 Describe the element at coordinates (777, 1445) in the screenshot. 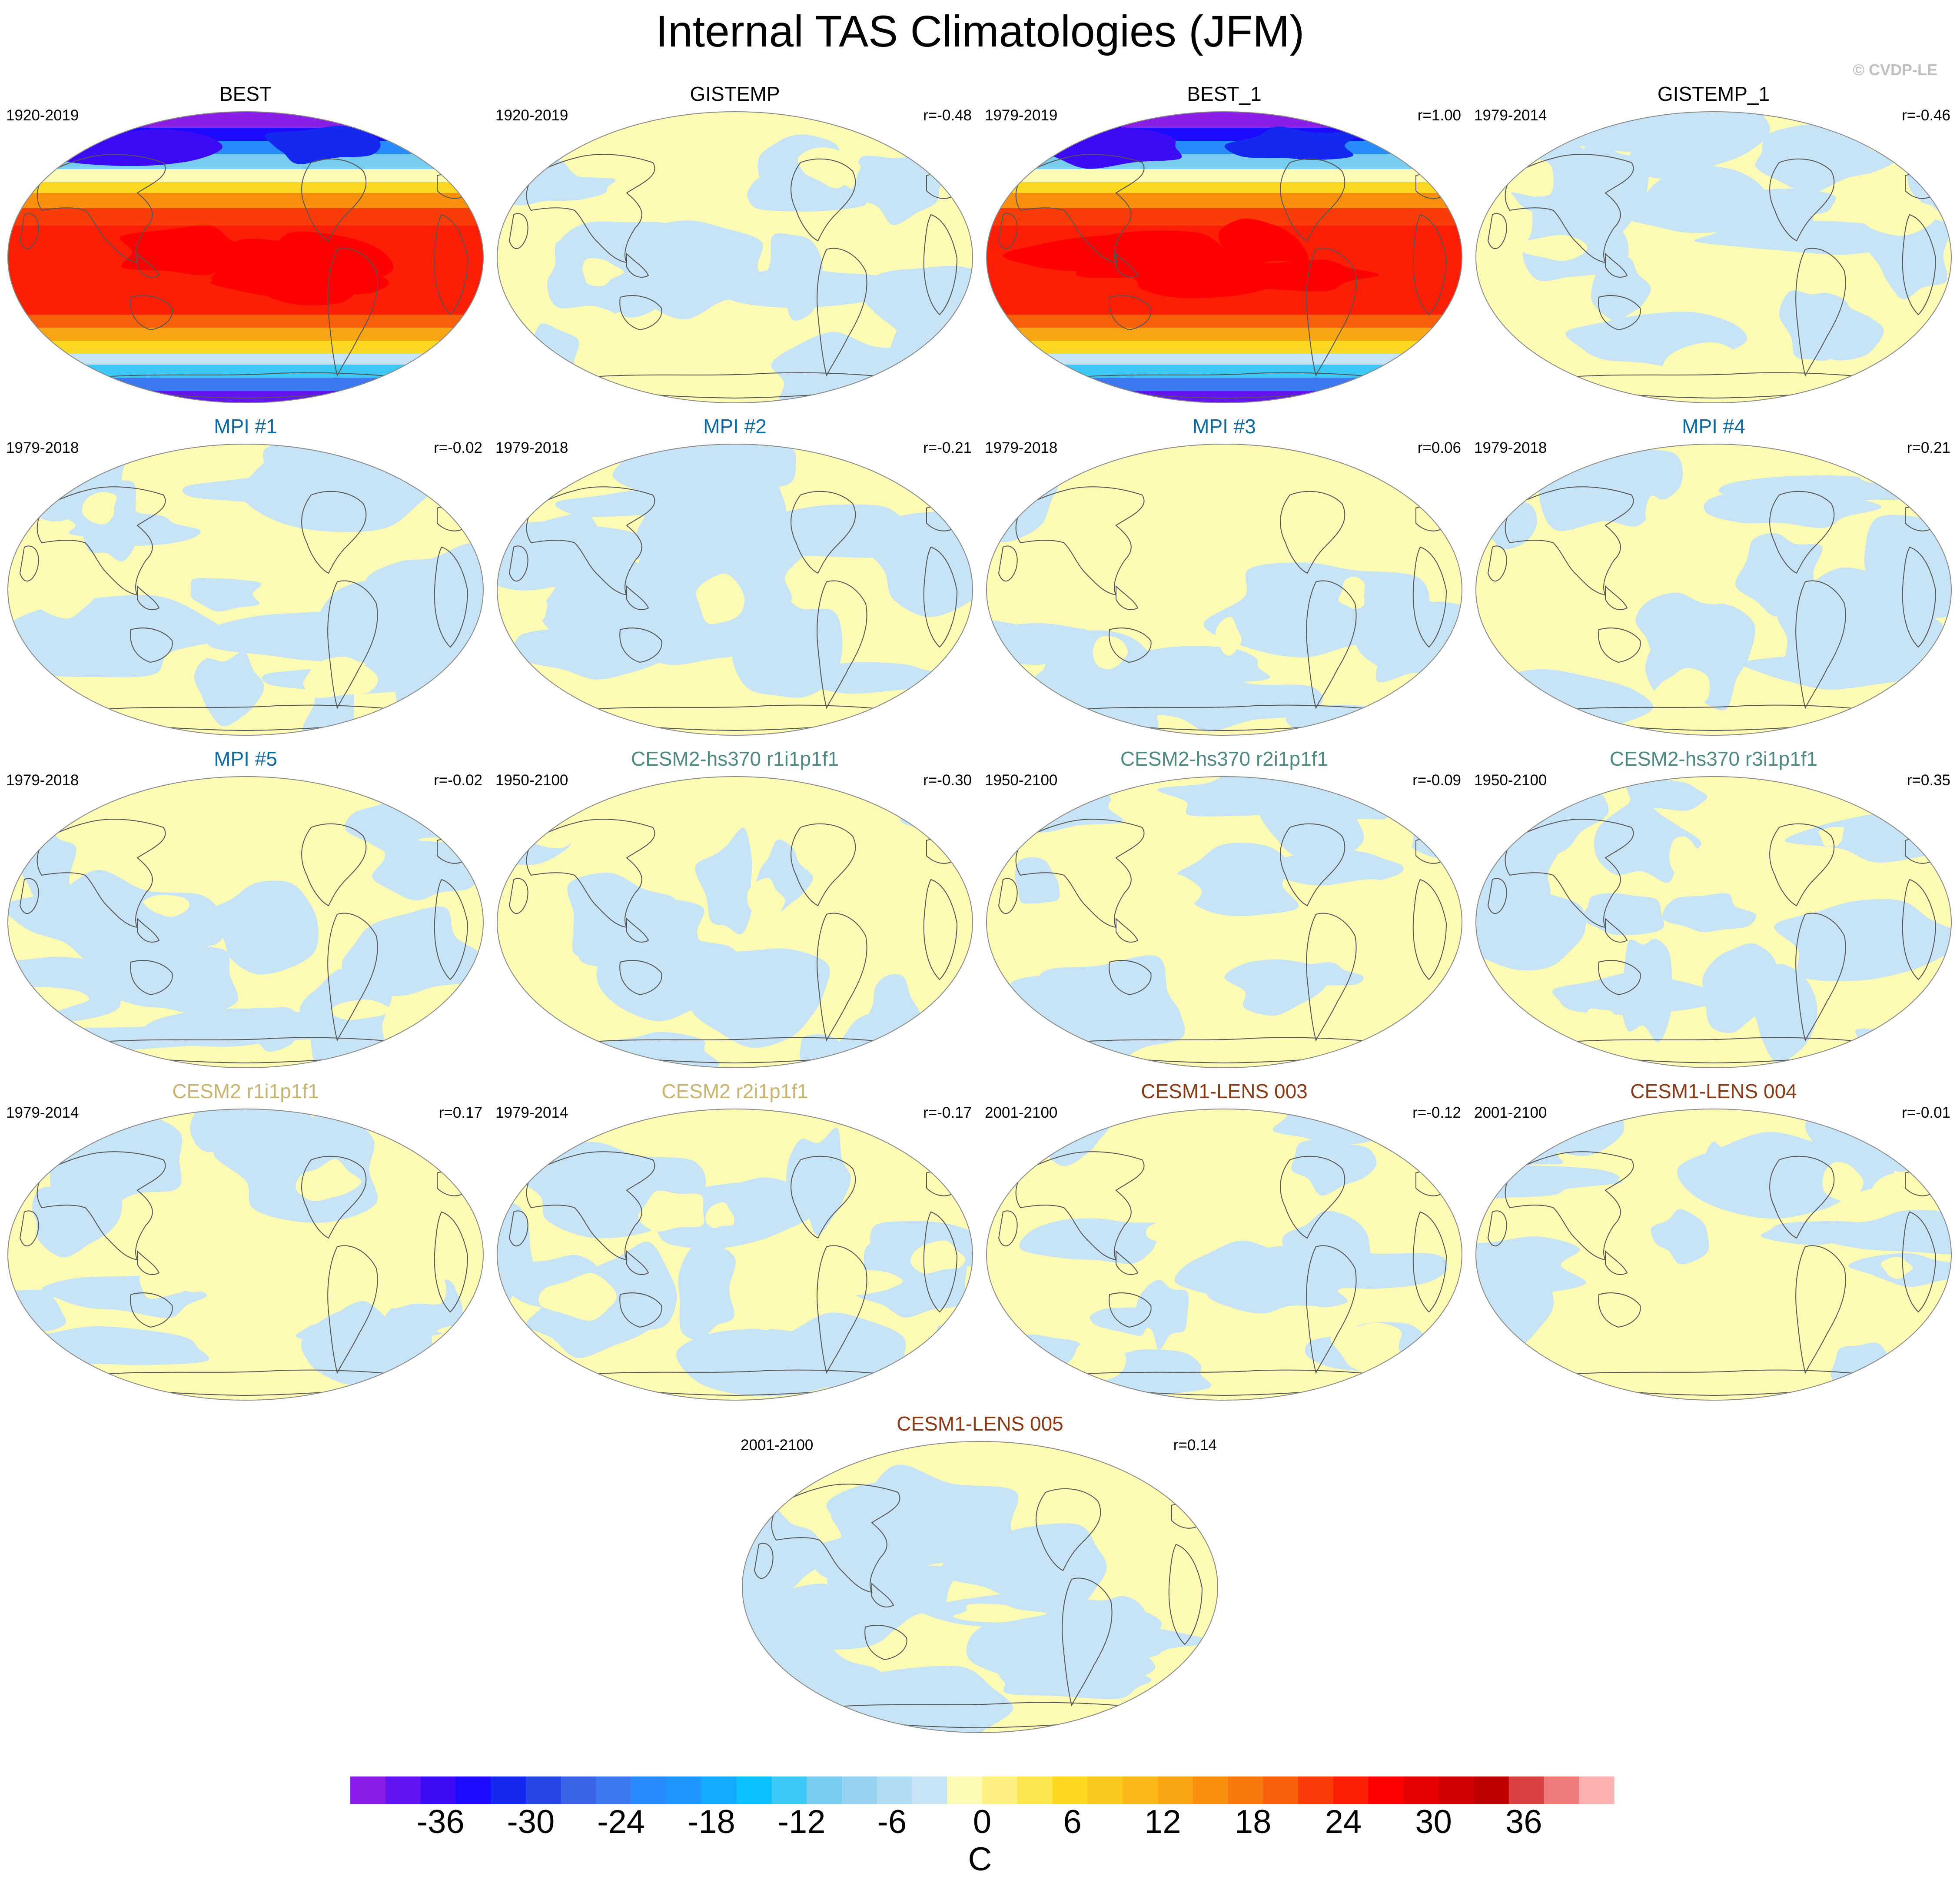

I see `panel-years: 2001-2100` at that location.